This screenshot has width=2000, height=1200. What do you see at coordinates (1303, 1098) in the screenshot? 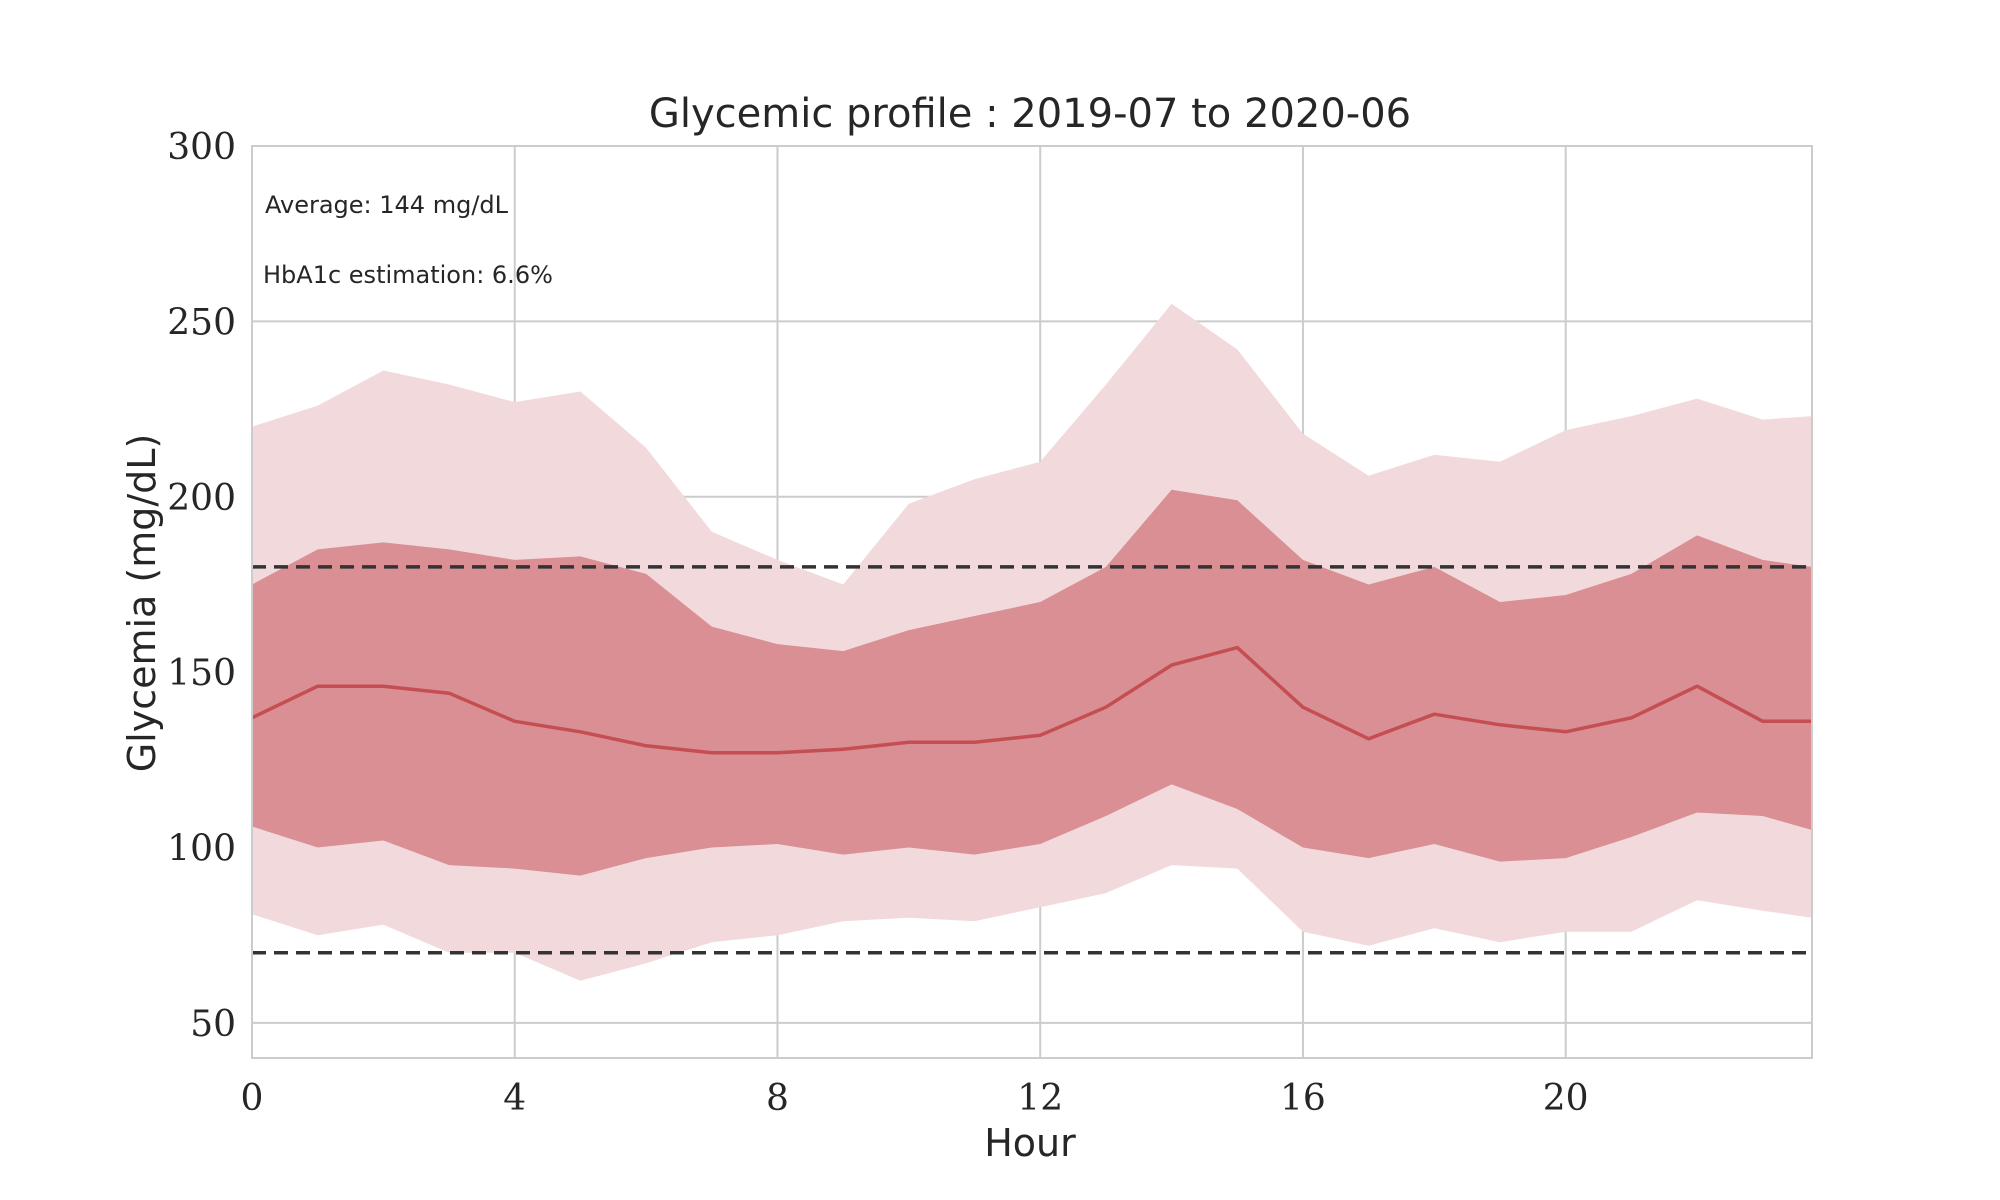
I see `x-tick-label: 16` at bounding box center [1303, 1098].